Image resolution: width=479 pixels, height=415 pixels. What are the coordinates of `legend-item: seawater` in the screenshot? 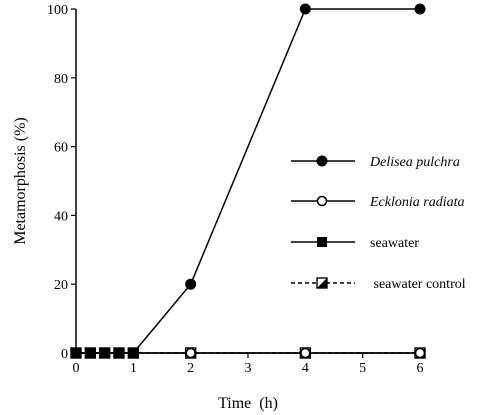 It's located at (355, 243).